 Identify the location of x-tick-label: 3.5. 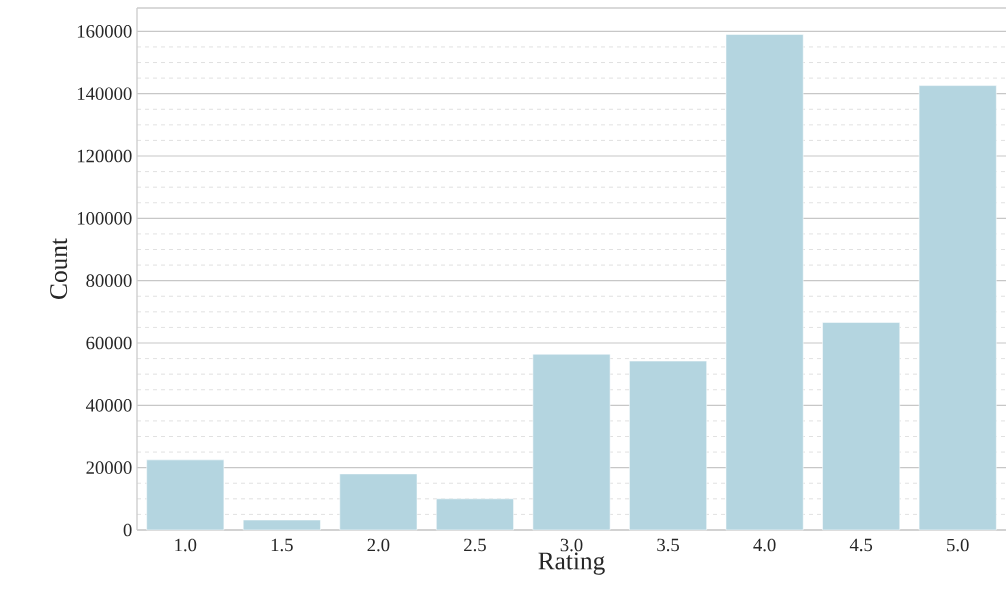
(668, 545).